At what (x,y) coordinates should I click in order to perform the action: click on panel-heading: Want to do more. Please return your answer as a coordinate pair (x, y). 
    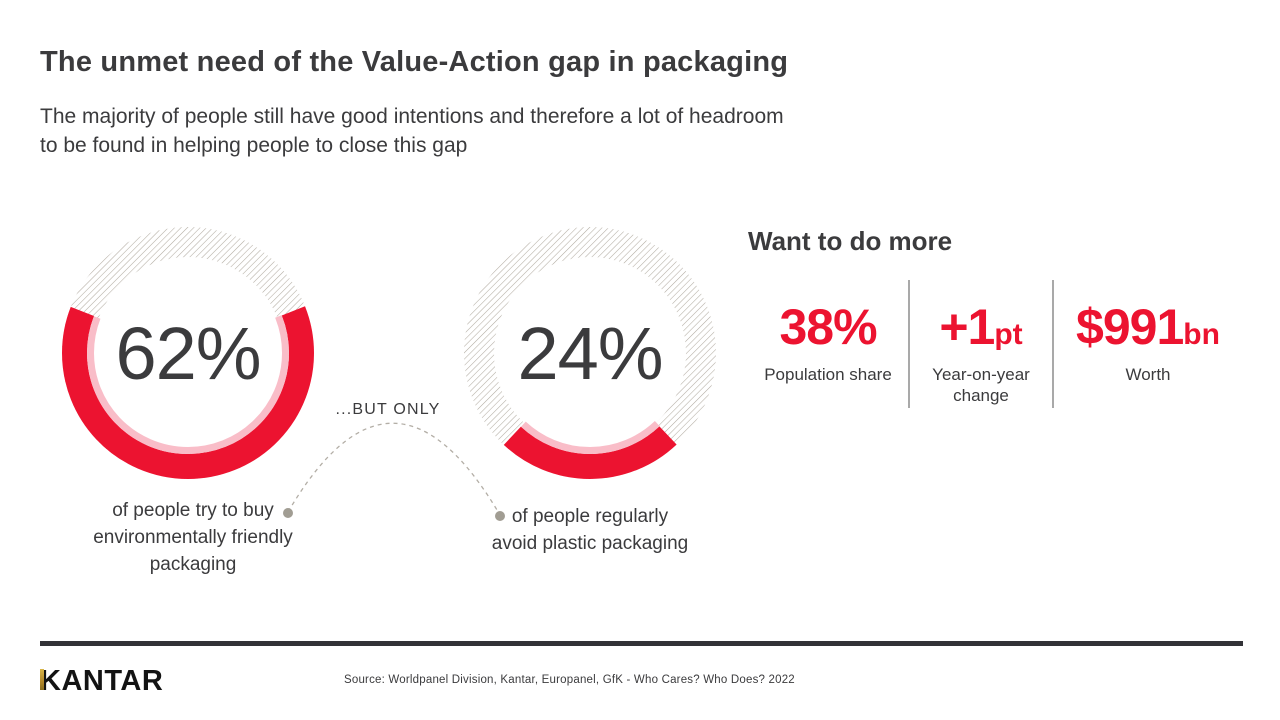
    Looking at the image, I should click on (850, 241).